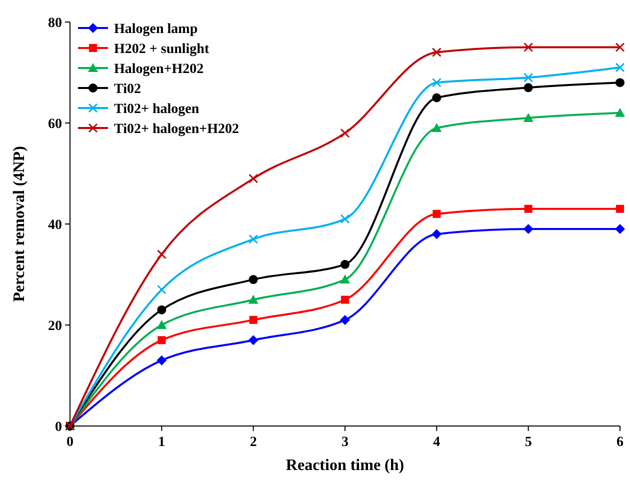  Describe the element at coordinates (253, 442) in the screenshot. I see `x-tick-label: 2` at that location.